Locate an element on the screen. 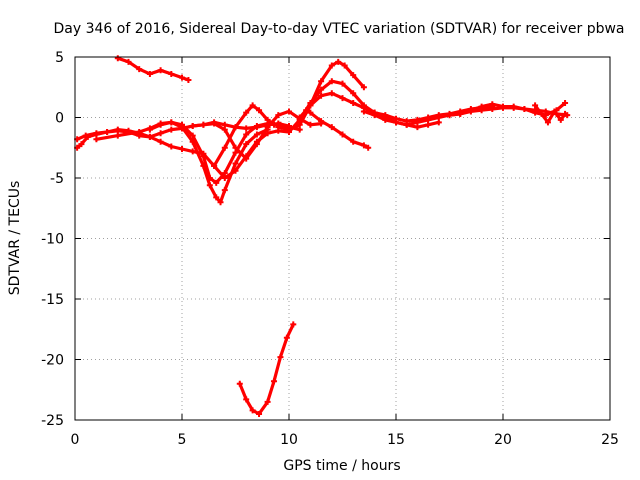 This screenshot has width=640, height=480. x-tick-label: 20 is located at coordinates (503, 440).